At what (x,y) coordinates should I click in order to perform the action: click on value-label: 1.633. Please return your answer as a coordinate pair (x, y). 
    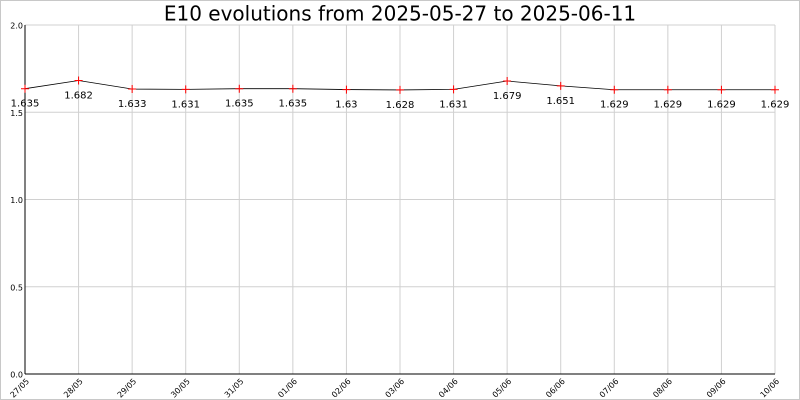
    Looking at the image, I should click on (132, 104).